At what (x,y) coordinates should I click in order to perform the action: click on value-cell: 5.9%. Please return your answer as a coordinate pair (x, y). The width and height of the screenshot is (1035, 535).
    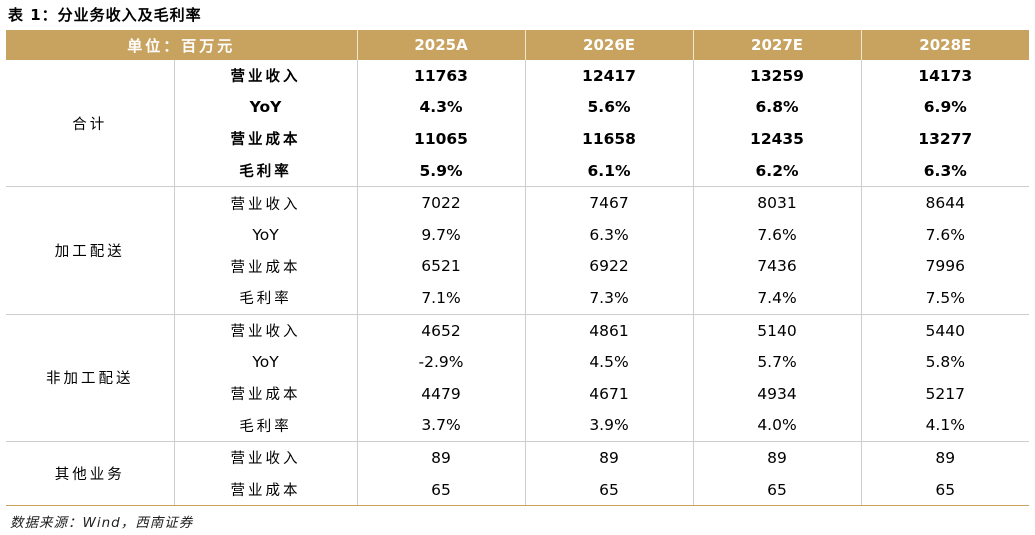
    Looking at the image, I should click on (441, 171).